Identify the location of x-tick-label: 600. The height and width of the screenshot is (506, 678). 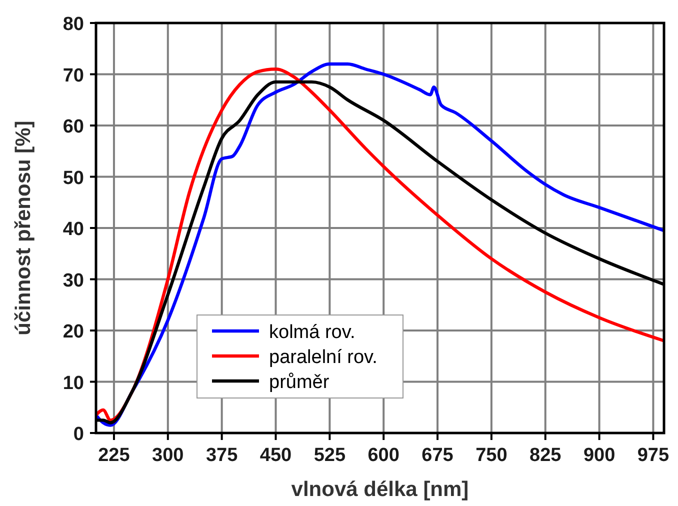
(384, 455).